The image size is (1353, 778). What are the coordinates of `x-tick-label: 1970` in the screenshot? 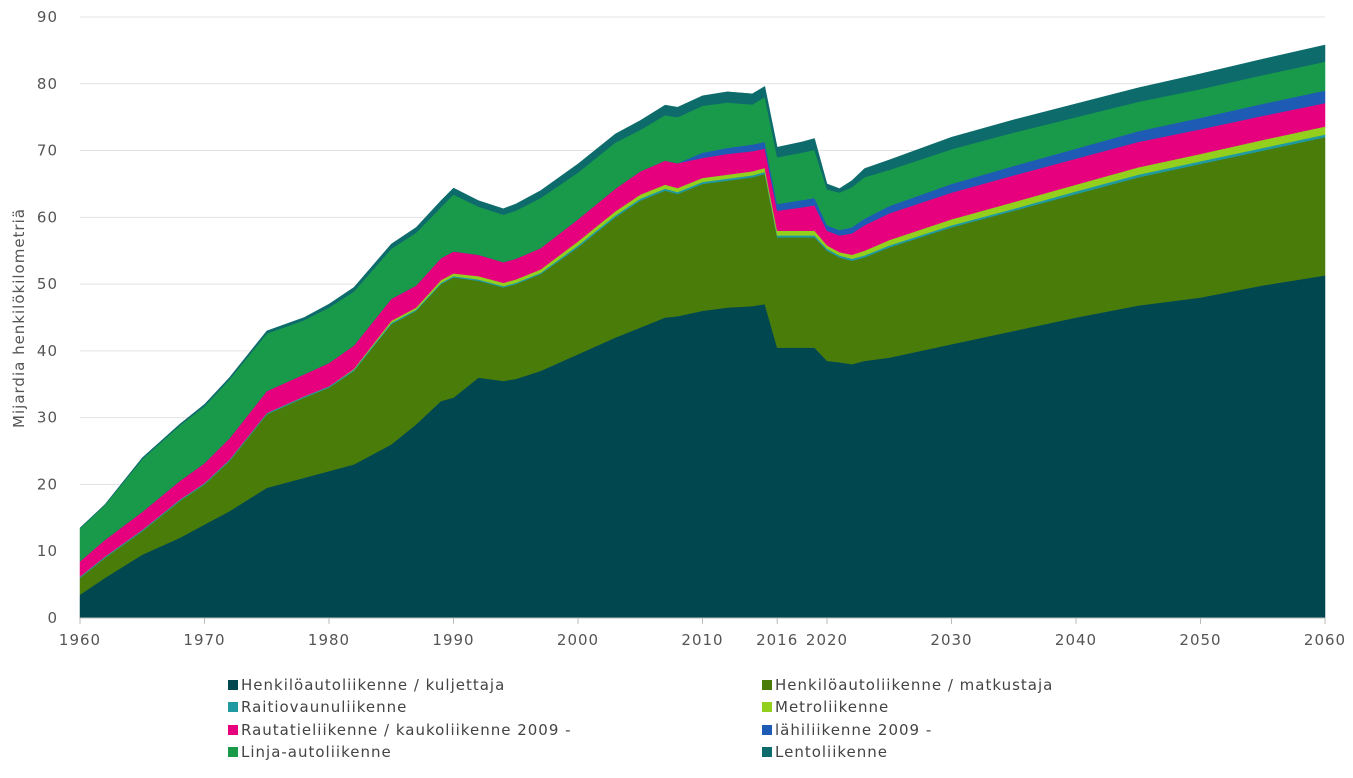 It's located at (204, 640).